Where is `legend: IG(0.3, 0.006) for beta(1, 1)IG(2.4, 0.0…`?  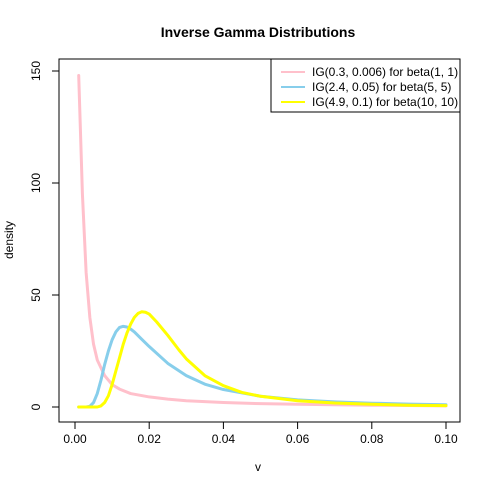 legend: IG(0.3, 0.006) for beta(1, 1)IG(2.4, 0.0… is located at coordinates (365, 85).